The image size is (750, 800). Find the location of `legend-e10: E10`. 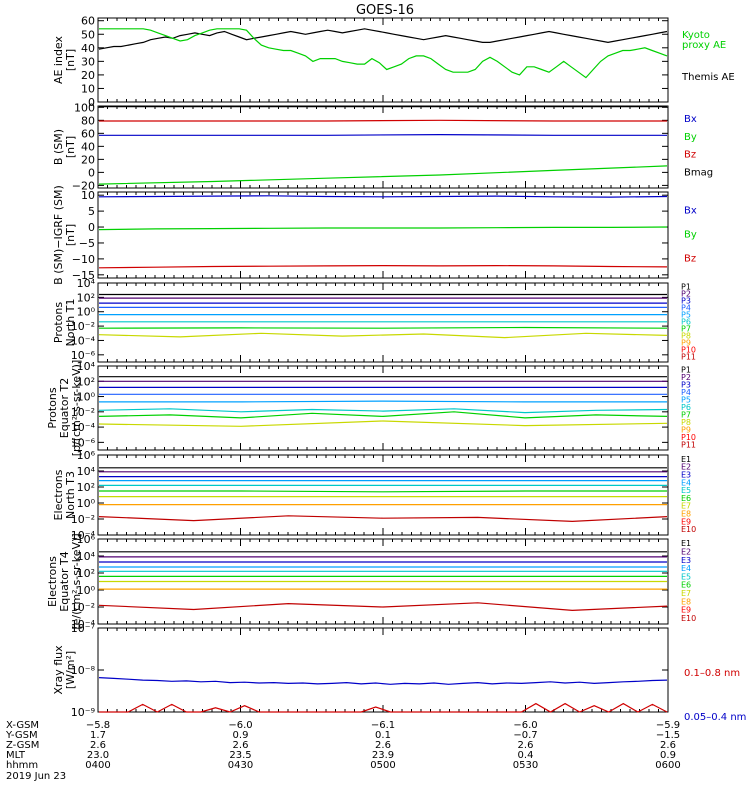

legend-e10: E10 is located at coordinates (688, 529).